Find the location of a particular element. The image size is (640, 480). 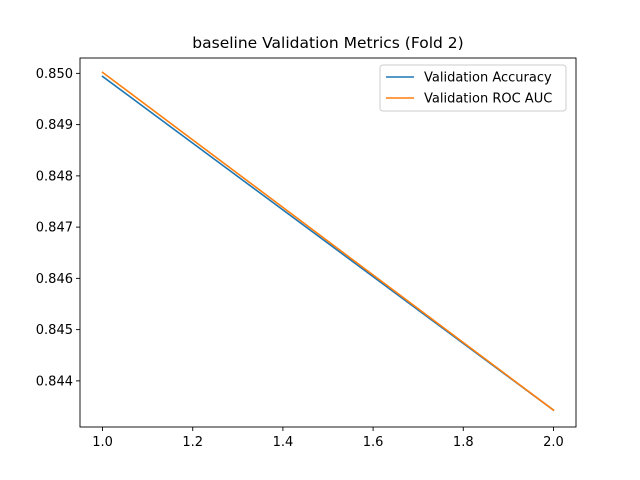

legend-label: Validation ROC AUC is located at coordinates (488, 99).